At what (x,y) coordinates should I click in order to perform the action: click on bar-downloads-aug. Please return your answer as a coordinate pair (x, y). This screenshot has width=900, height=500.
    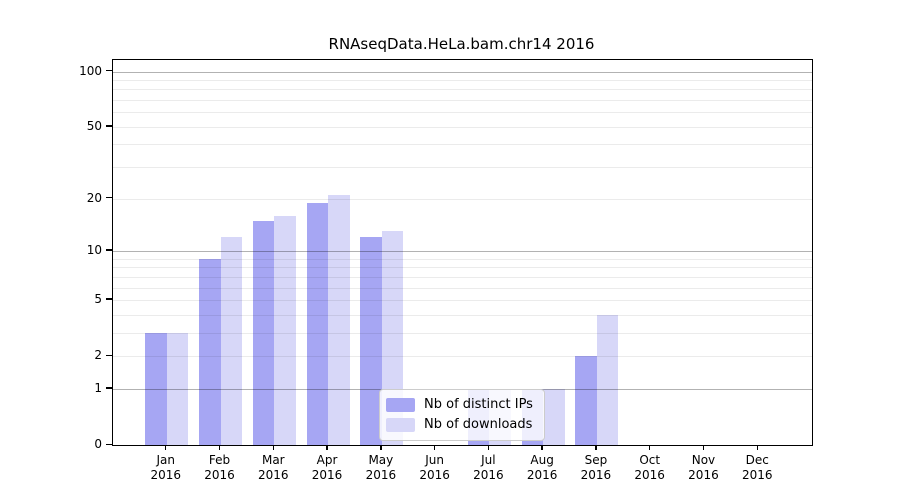
    Looking at the image, I should click on (554, 416).